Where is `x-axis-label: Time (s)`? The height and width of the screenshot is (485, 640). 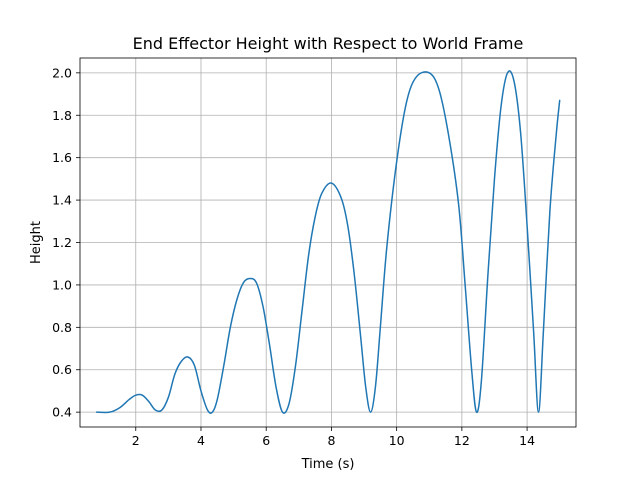 x-axis-label: Time (s) is located at coordinates (328, 464).